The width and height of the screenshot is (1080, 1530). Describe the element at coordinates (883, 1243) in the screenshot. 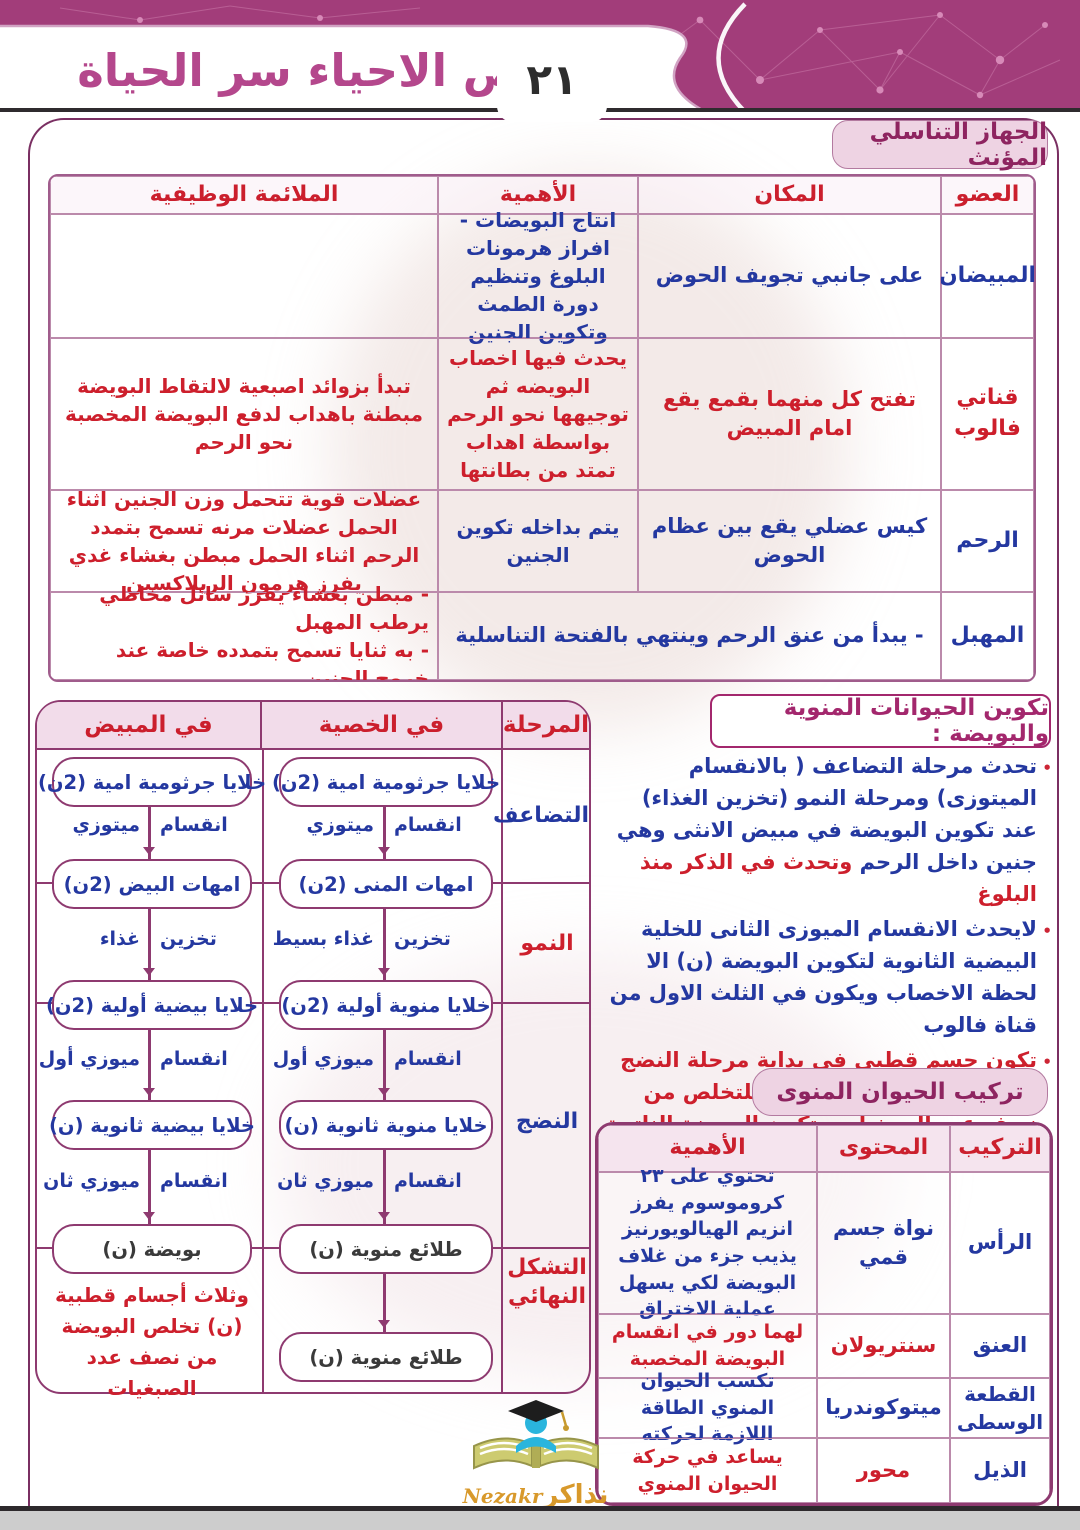

I see `table-cell-content: نواة جسم قمي` at that location.